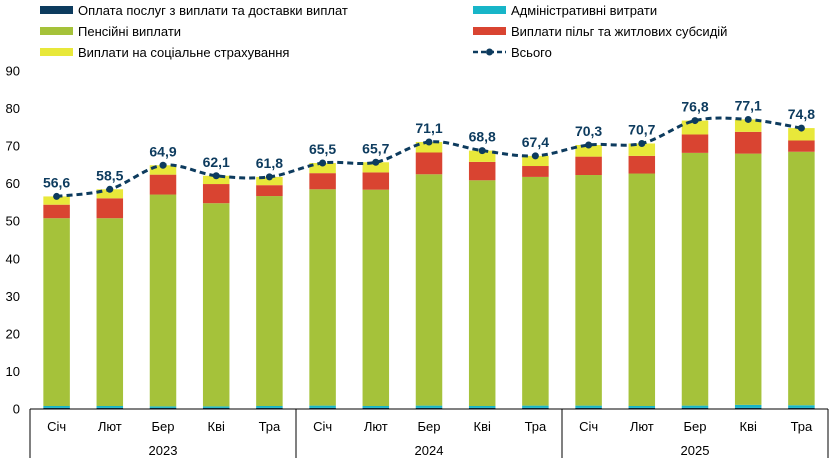 This screenshot has width=833, height=462. I want to click on total-data-label: 58,5, so click(109, 175).